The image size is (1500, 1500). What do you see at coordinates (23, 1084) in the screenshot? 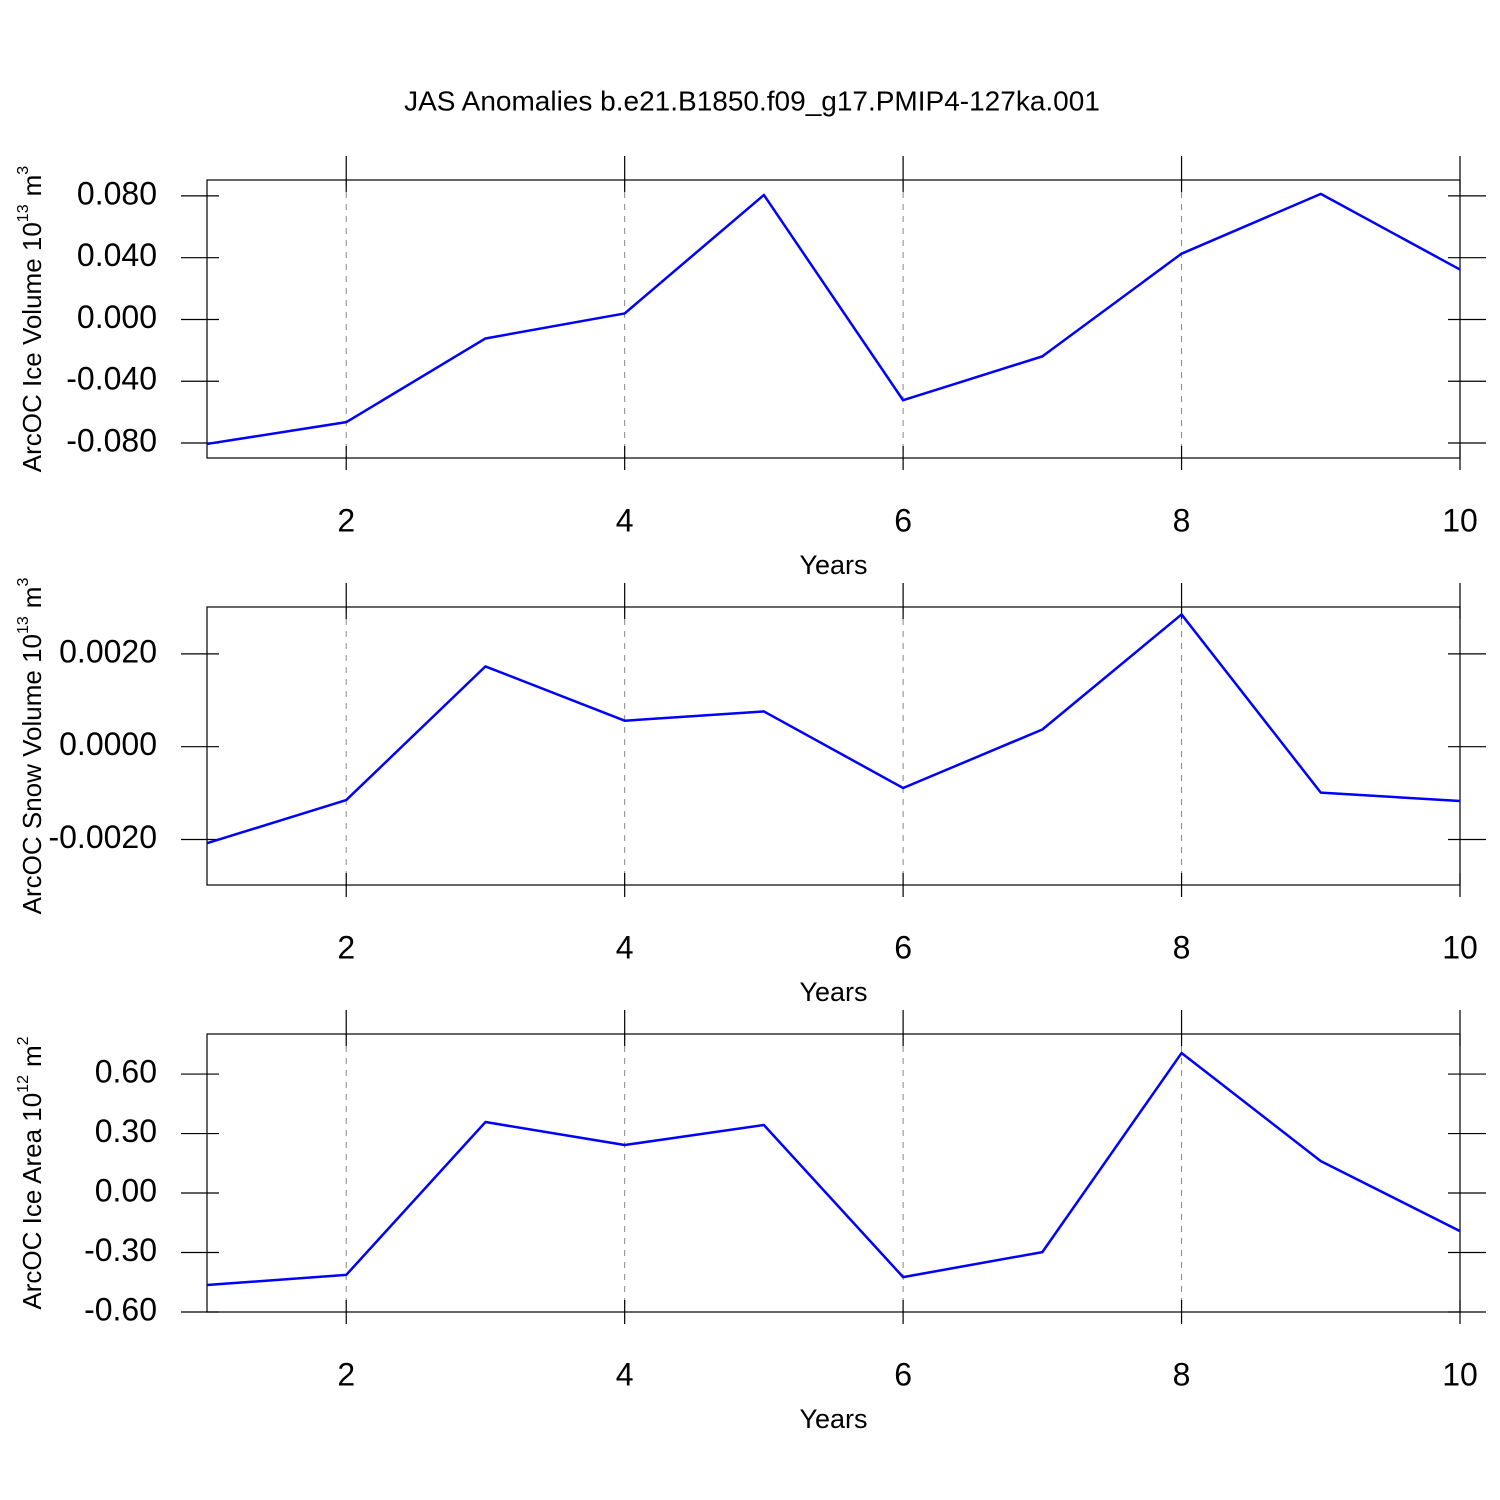
I see `y-label-exponent: 12` at bounding box center [23, 1084].